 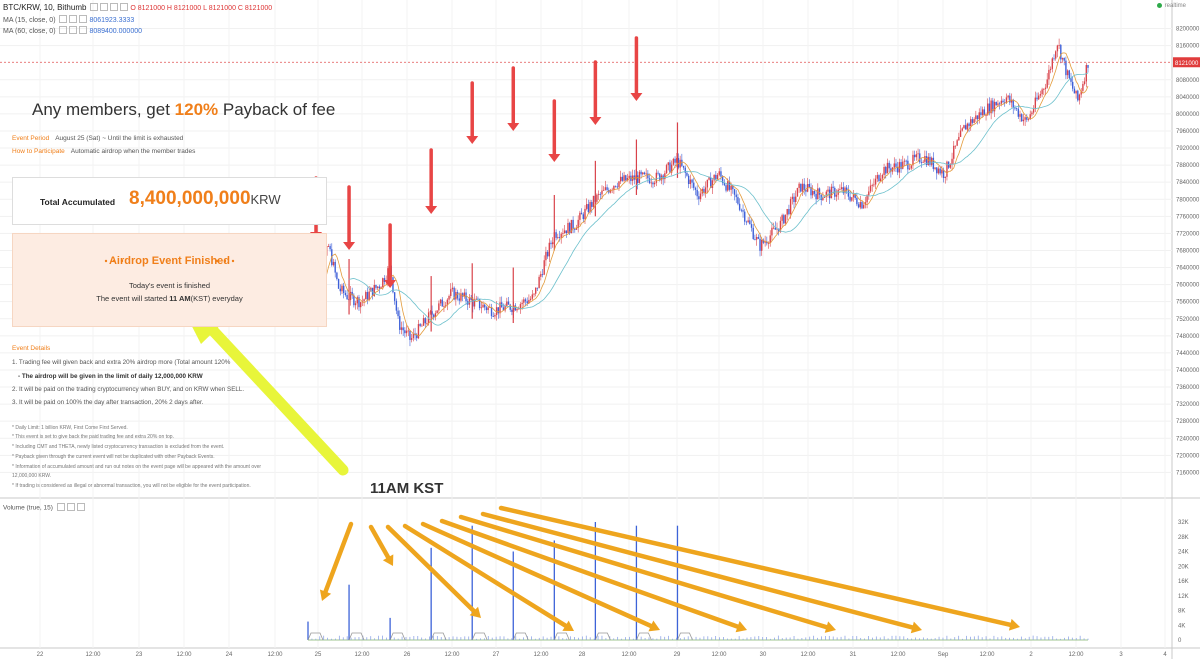 I want to click on volume-tick-label: 12K, so click(x=1183, y=597).